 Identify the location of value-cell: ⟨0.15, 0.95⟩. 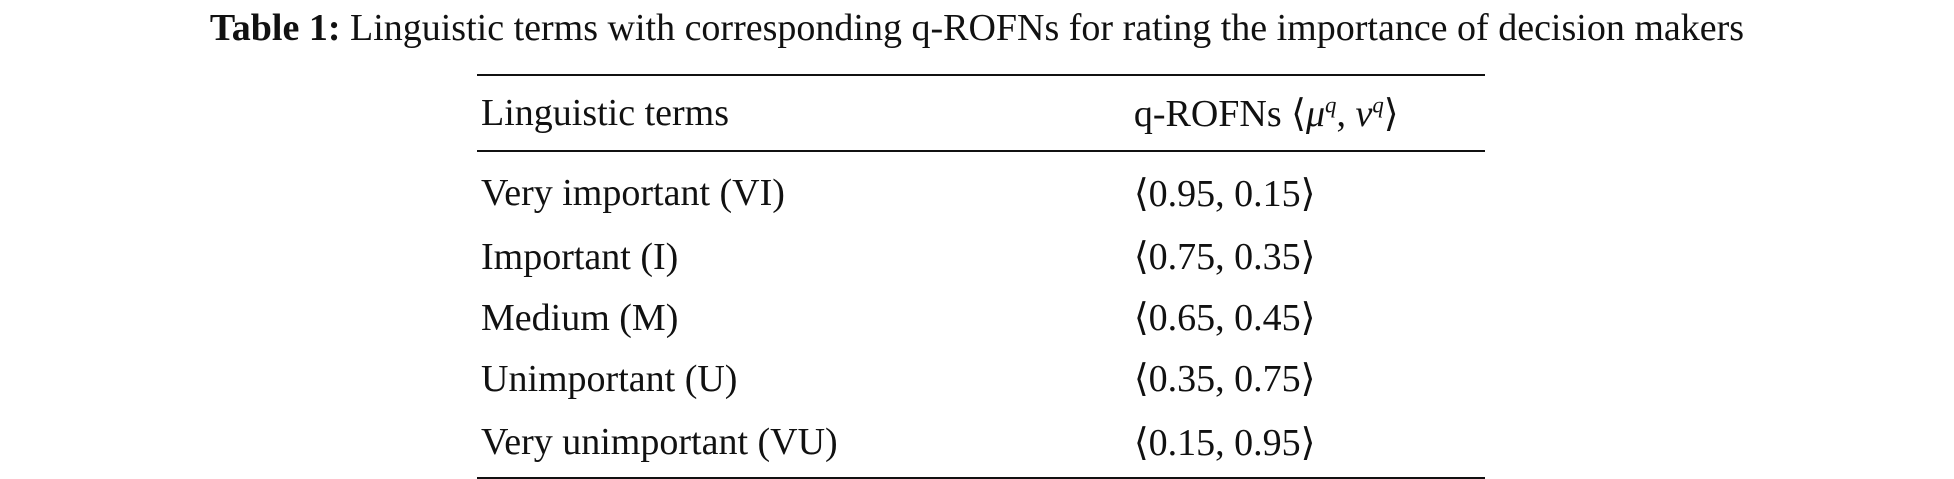
(1224, 442).